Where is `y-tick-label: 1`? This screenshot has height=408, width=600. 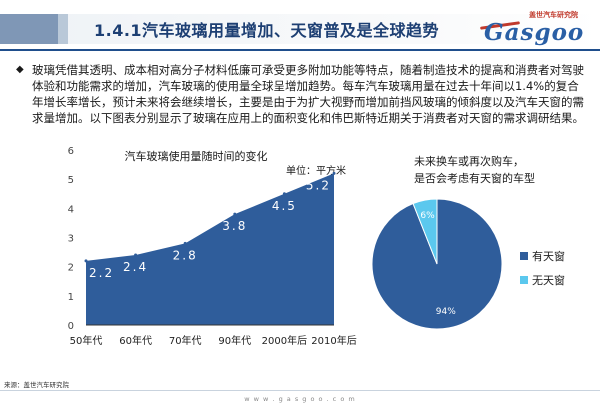 y-tick-label: 1 is located at coordinates (71, 297).